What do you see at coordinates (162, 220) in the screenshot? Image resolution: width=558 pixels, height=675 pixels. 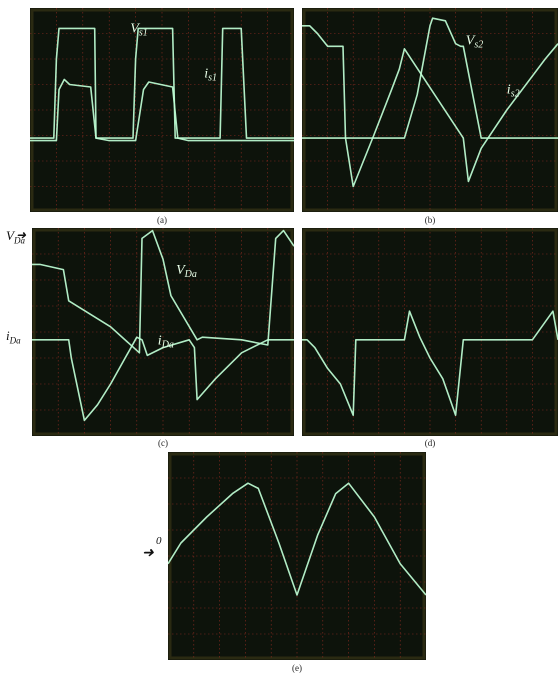 I see `caption-a: (a)` at bounding box center [162, 220].